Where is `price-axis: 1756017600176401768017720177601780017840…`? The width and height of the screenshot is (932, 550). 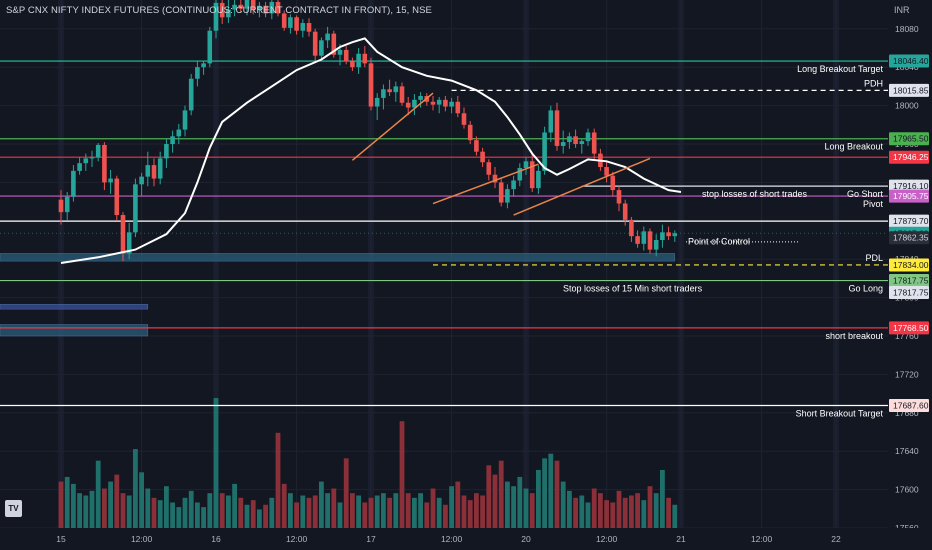
price-axis: 1756017600176401768017720177601780017840… is located at coordinates (910, 275).